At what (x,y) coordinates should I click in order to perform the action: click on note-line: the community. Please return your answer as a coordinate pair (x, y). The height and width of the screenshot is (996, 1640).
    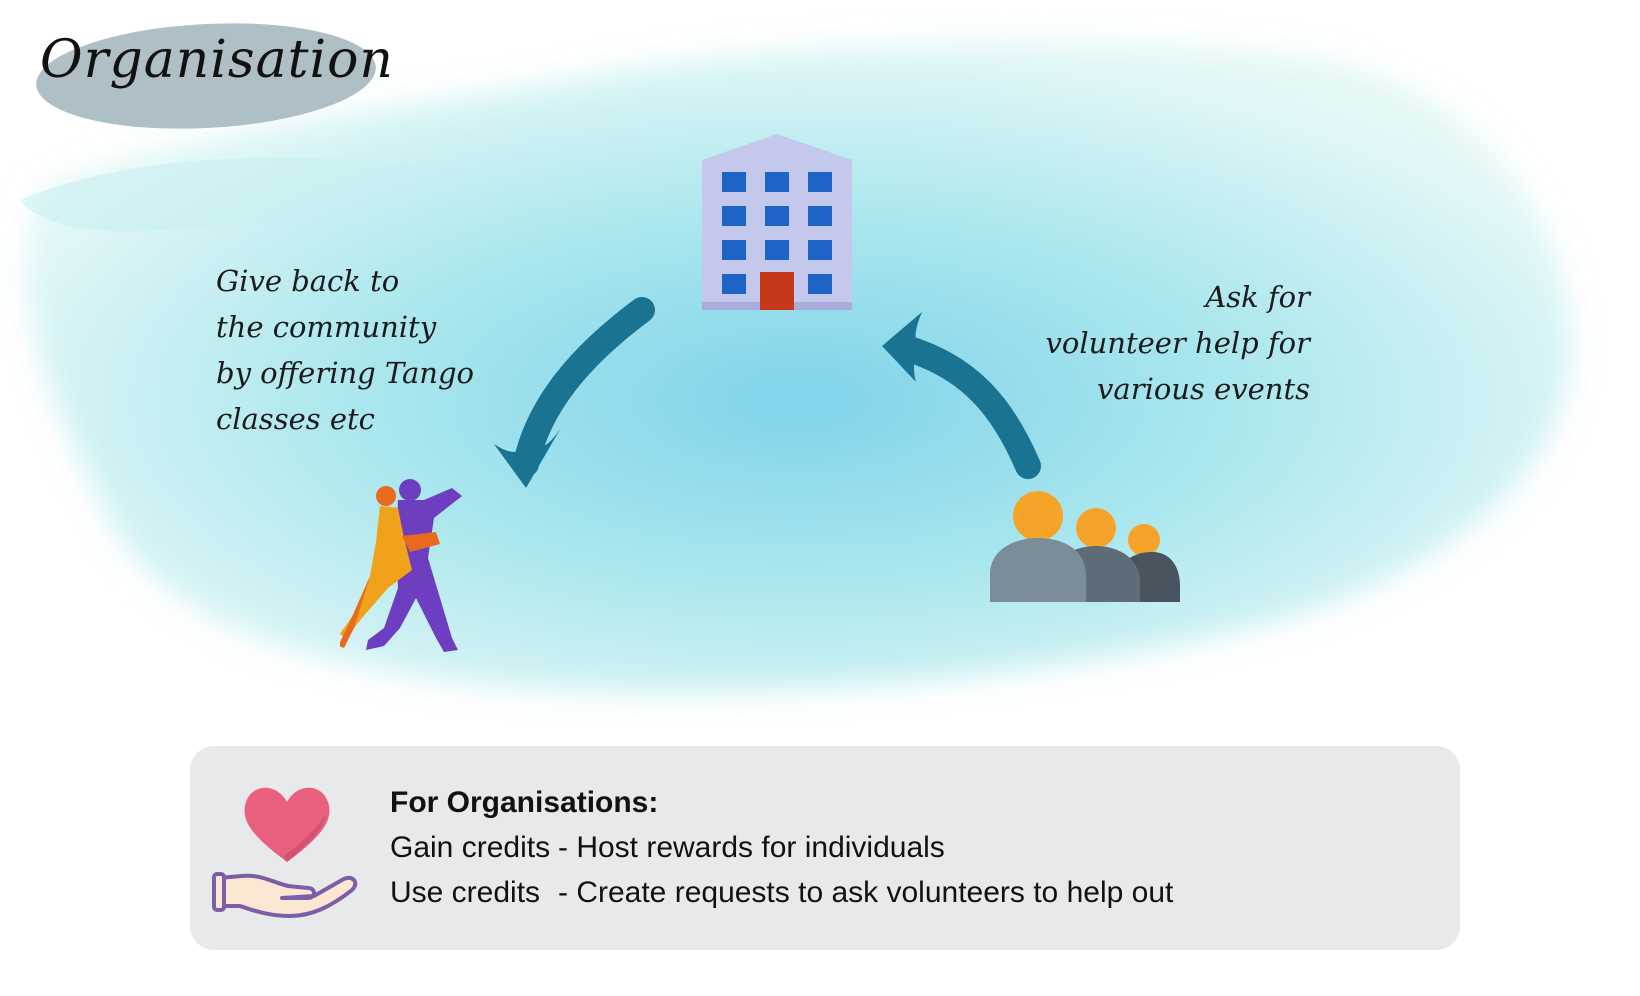
    Looking at the image, I should click on (326, 327).